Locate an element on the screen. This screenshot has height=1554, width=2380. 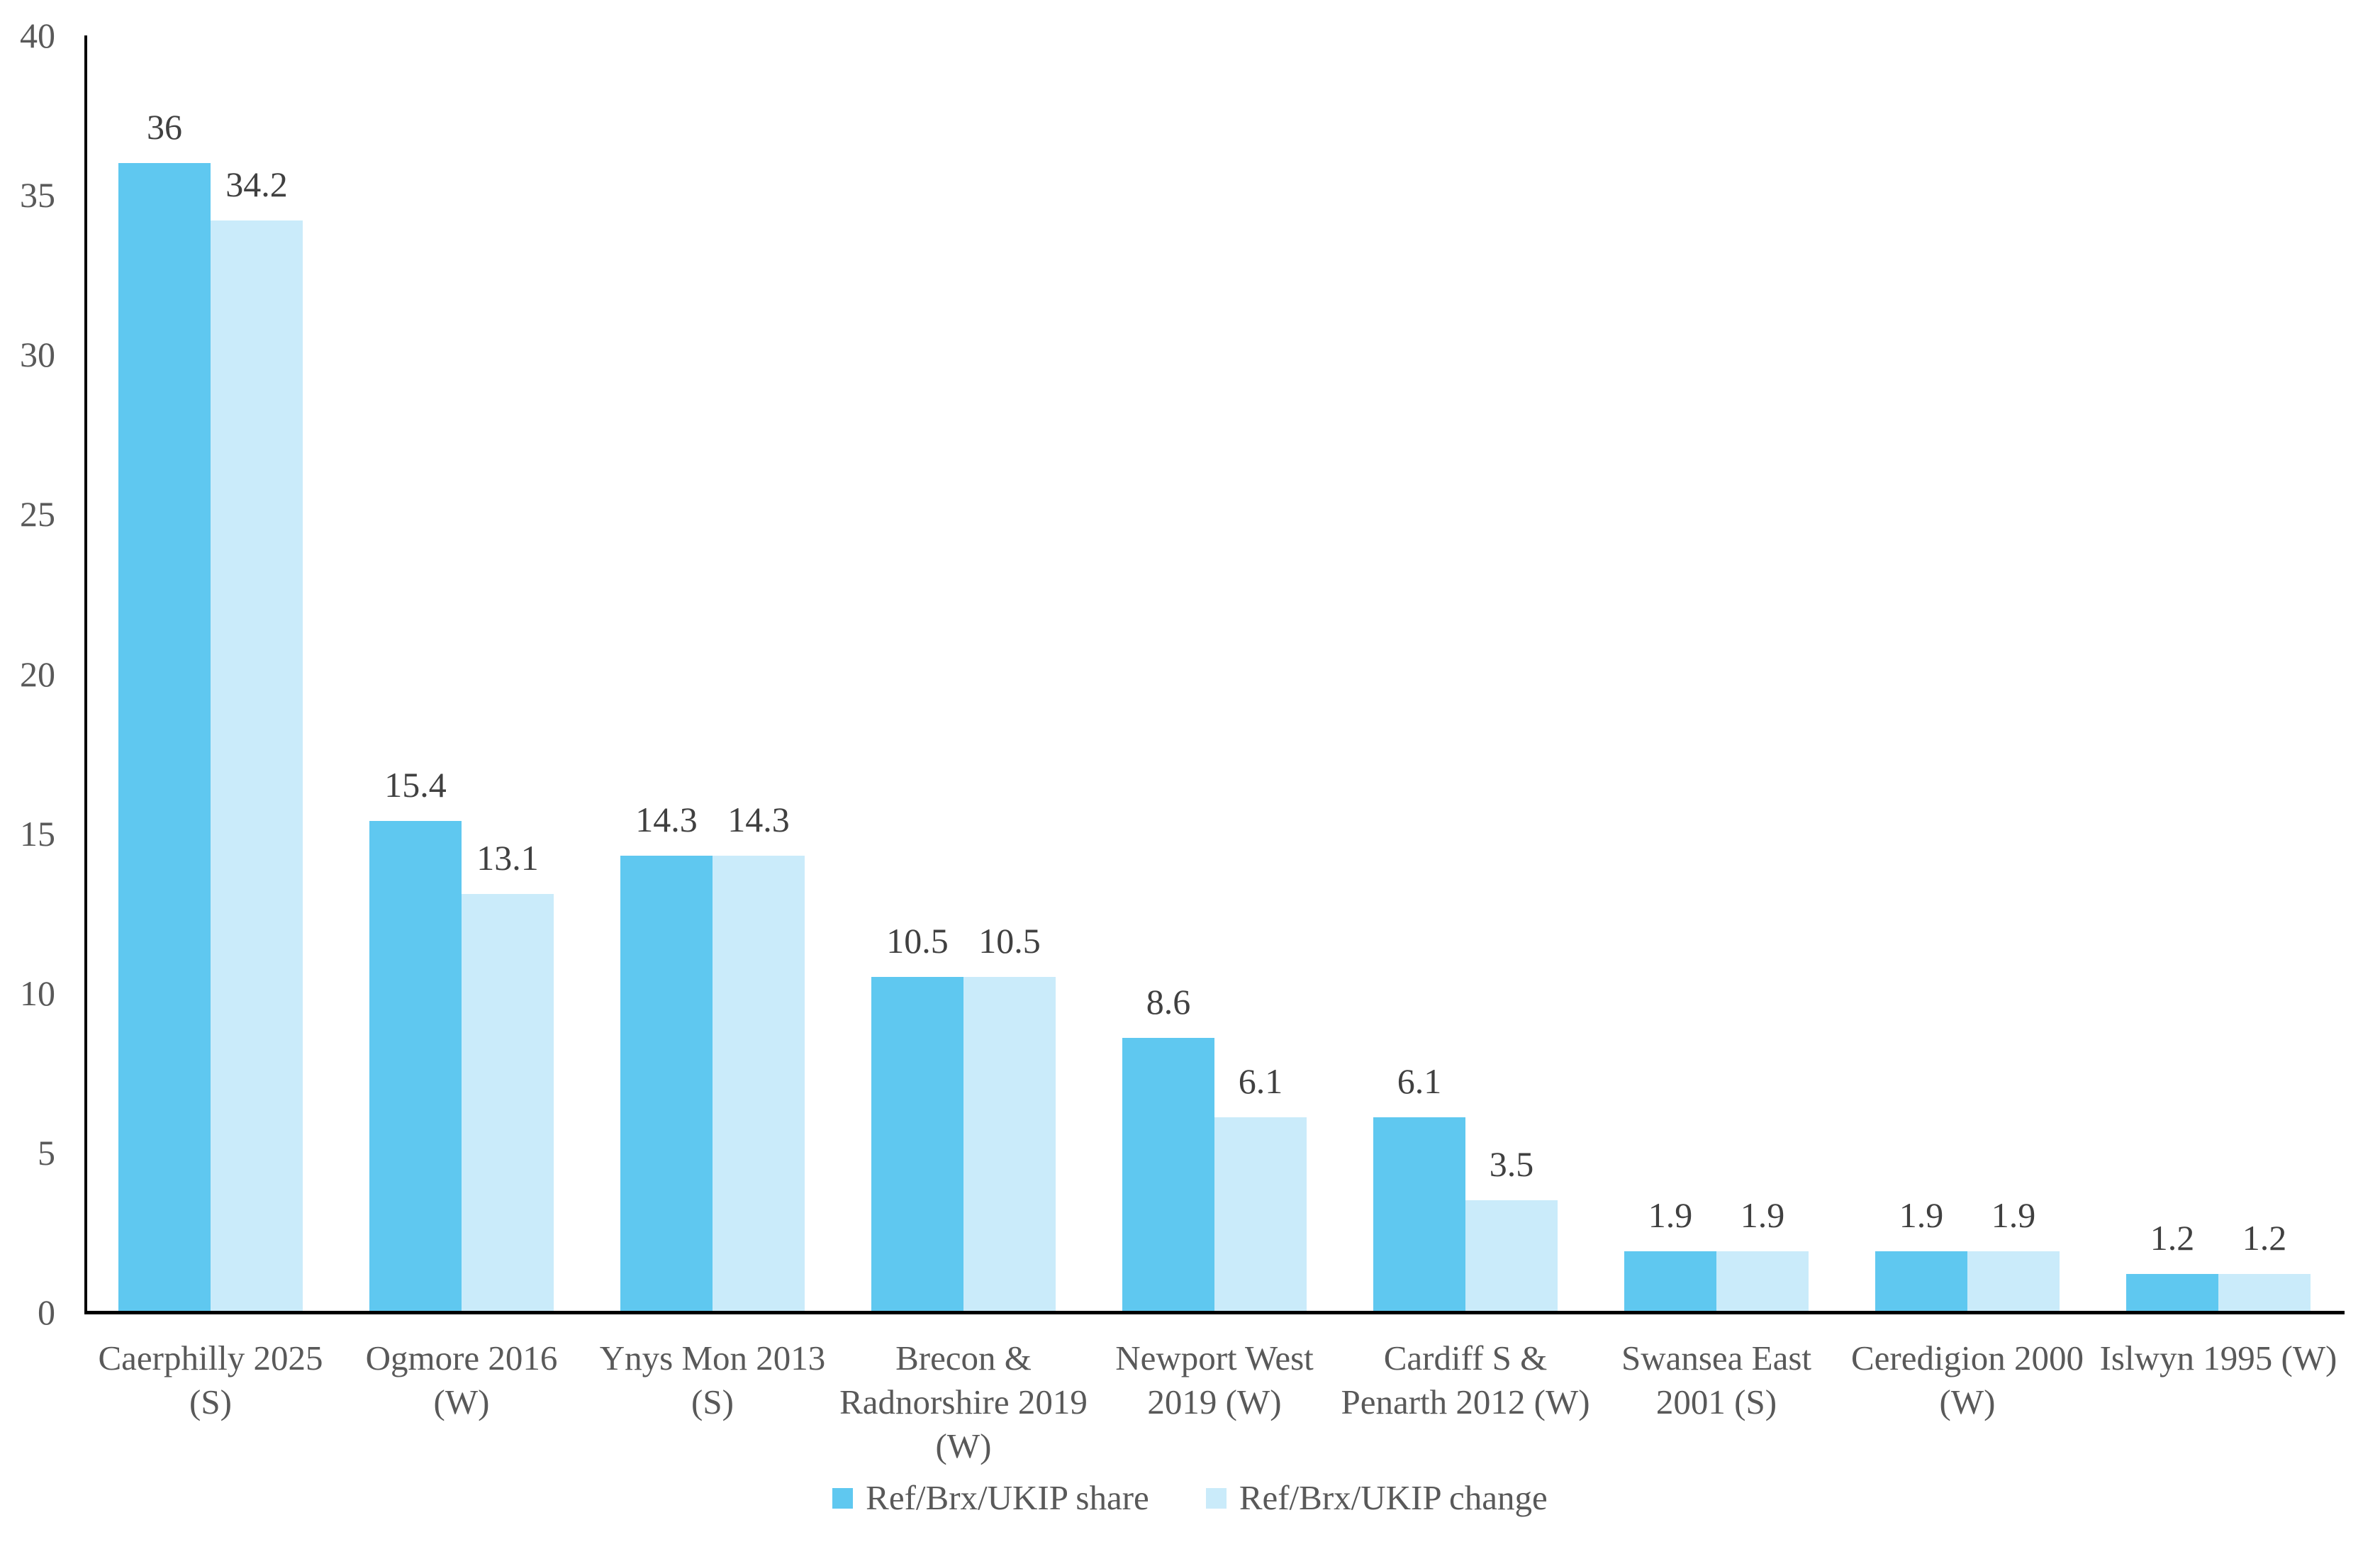
bar-value-label: 8.6 is located at coordinates (1168, 1001).